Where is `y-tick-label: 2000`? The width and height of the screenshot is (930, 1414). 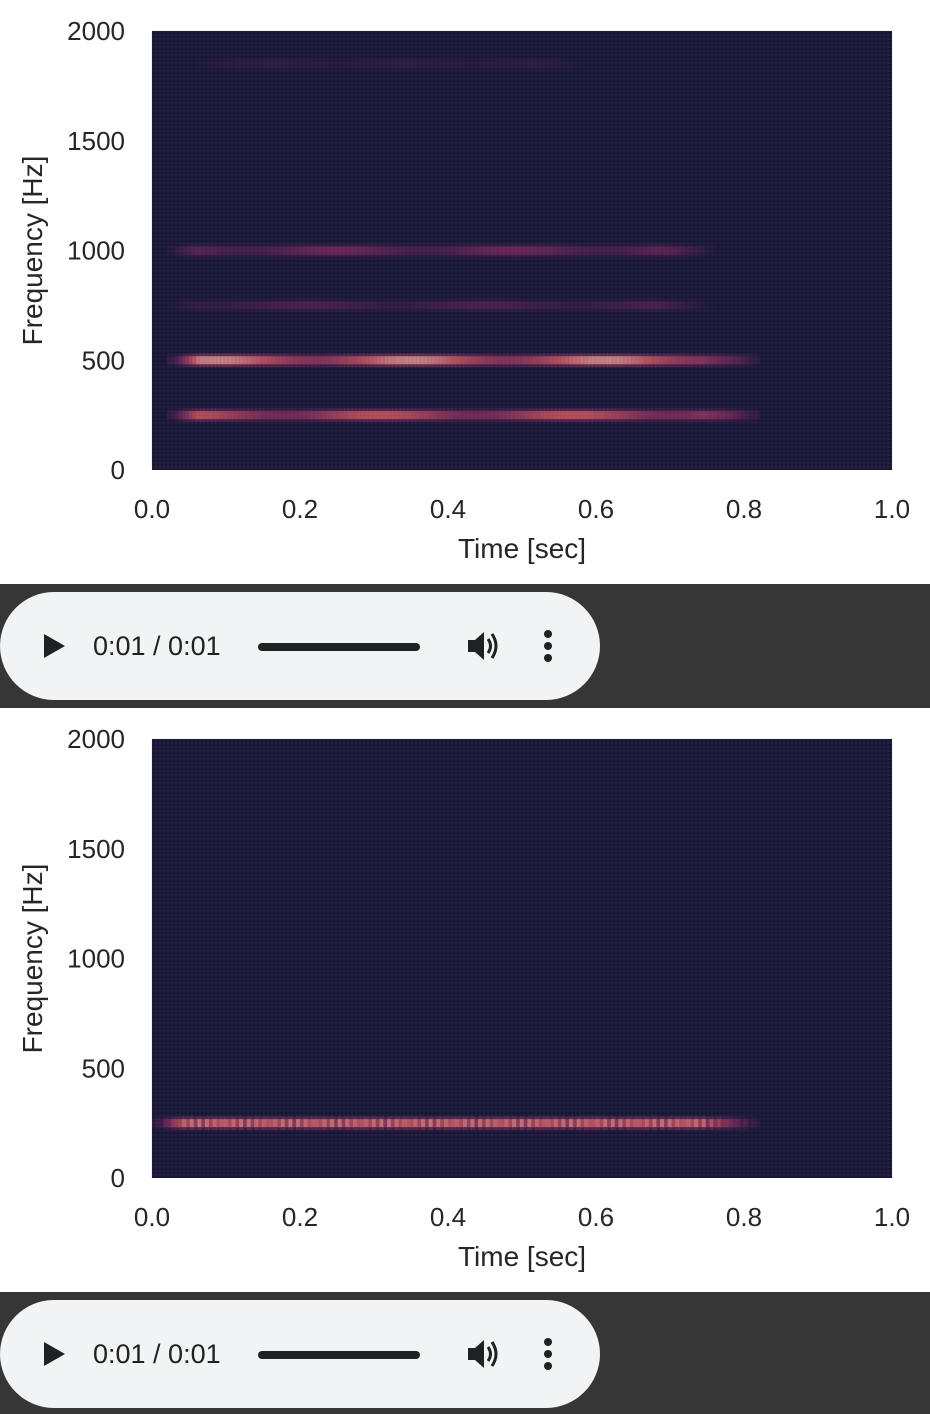 y-tick-label: 2000 is located at coordinates (96, 31).